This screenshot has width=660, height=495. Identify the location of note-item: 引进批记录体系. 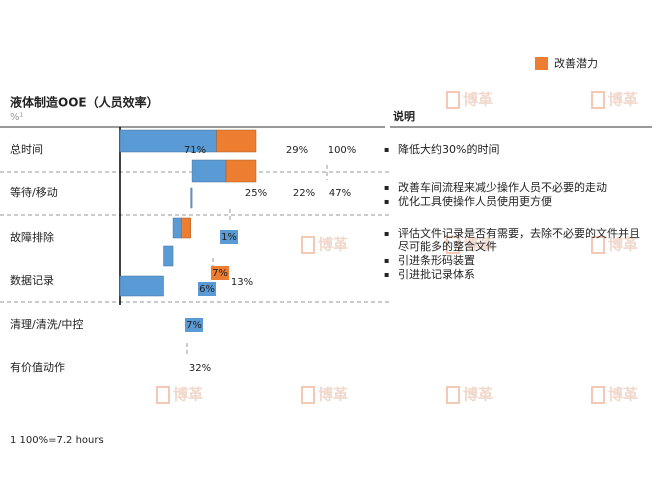
(516, 274).